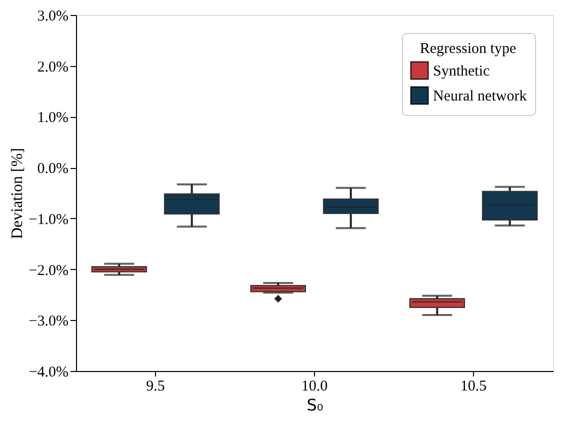 The image size is (561, 421). What do you see at coordinates (48, 372) in the screenshot?
I see `y-tick-label: −4.0%` at bounding box center [48, 372].